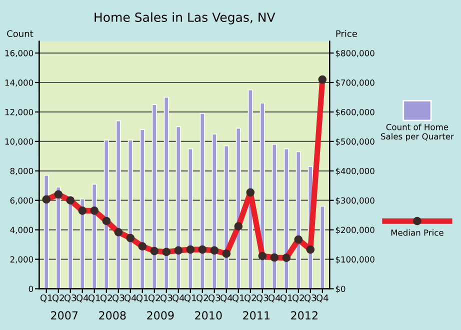  What do you see at coordinates (19, 112) in the screenshot?
I see `y-tick-label: 12,000` at bounding box center [19, 112].